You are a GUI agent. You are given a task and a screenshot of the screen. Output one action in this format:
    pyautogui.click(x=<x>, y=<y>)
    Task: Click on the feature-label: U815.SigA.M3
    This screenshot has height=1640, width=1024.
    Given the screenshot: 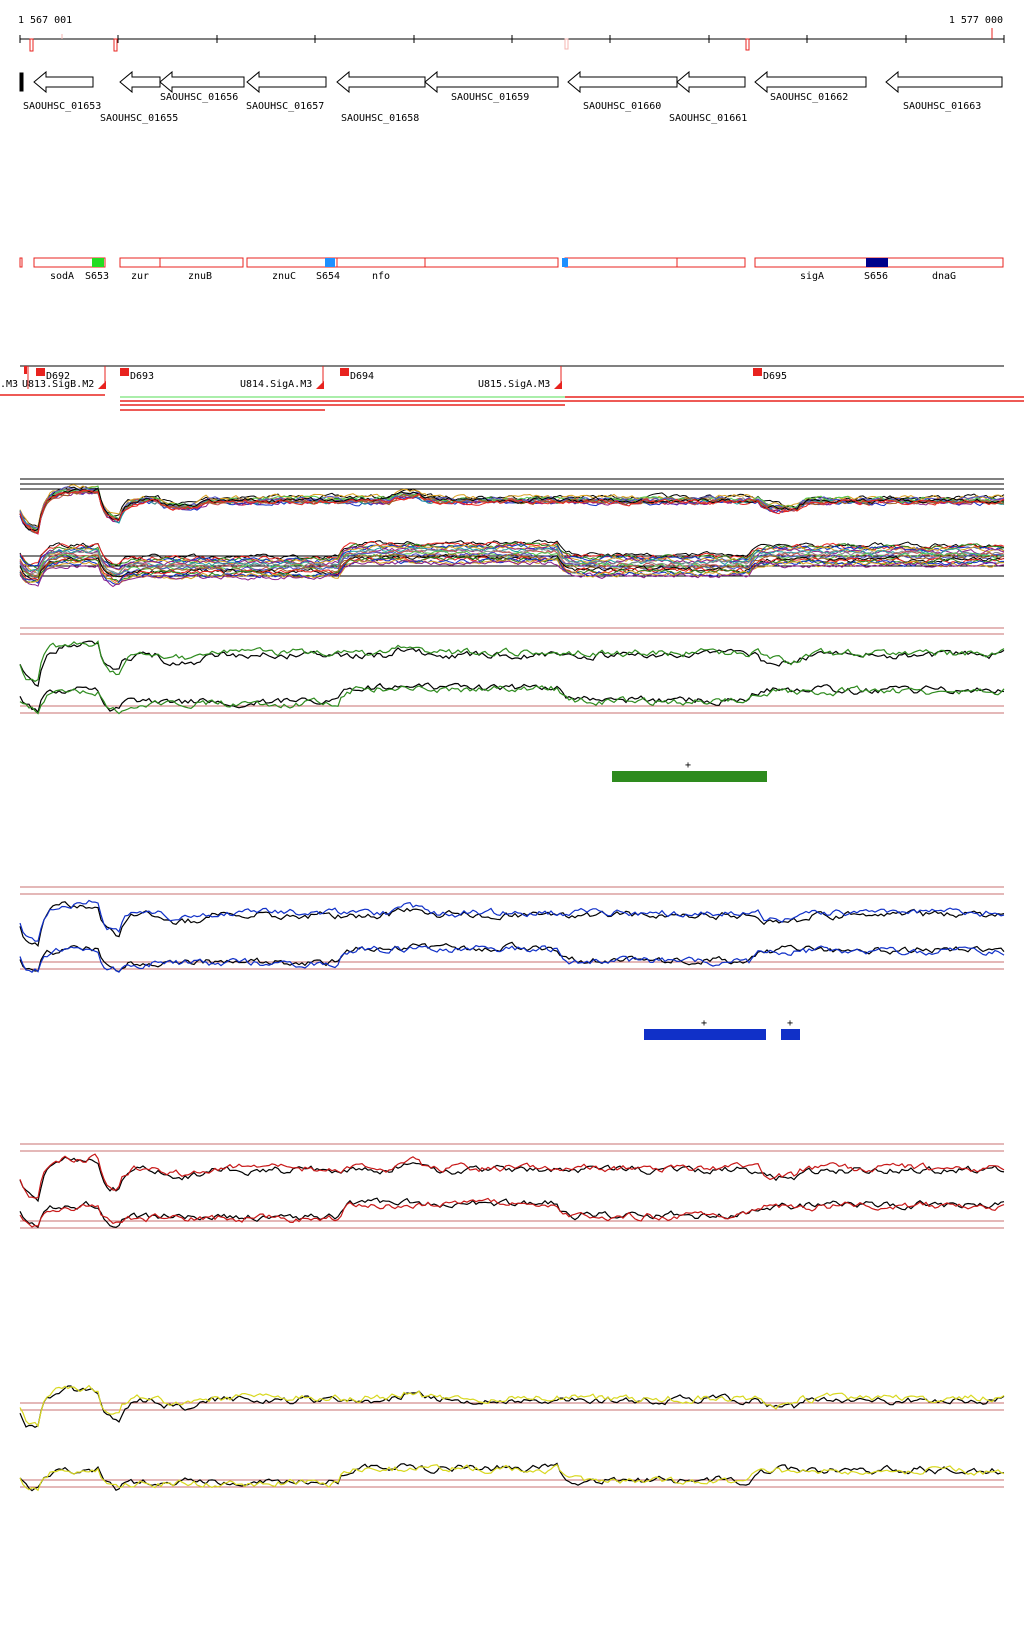 What is the action you would take?
    pyautogui.click(x=514, y=384)
    